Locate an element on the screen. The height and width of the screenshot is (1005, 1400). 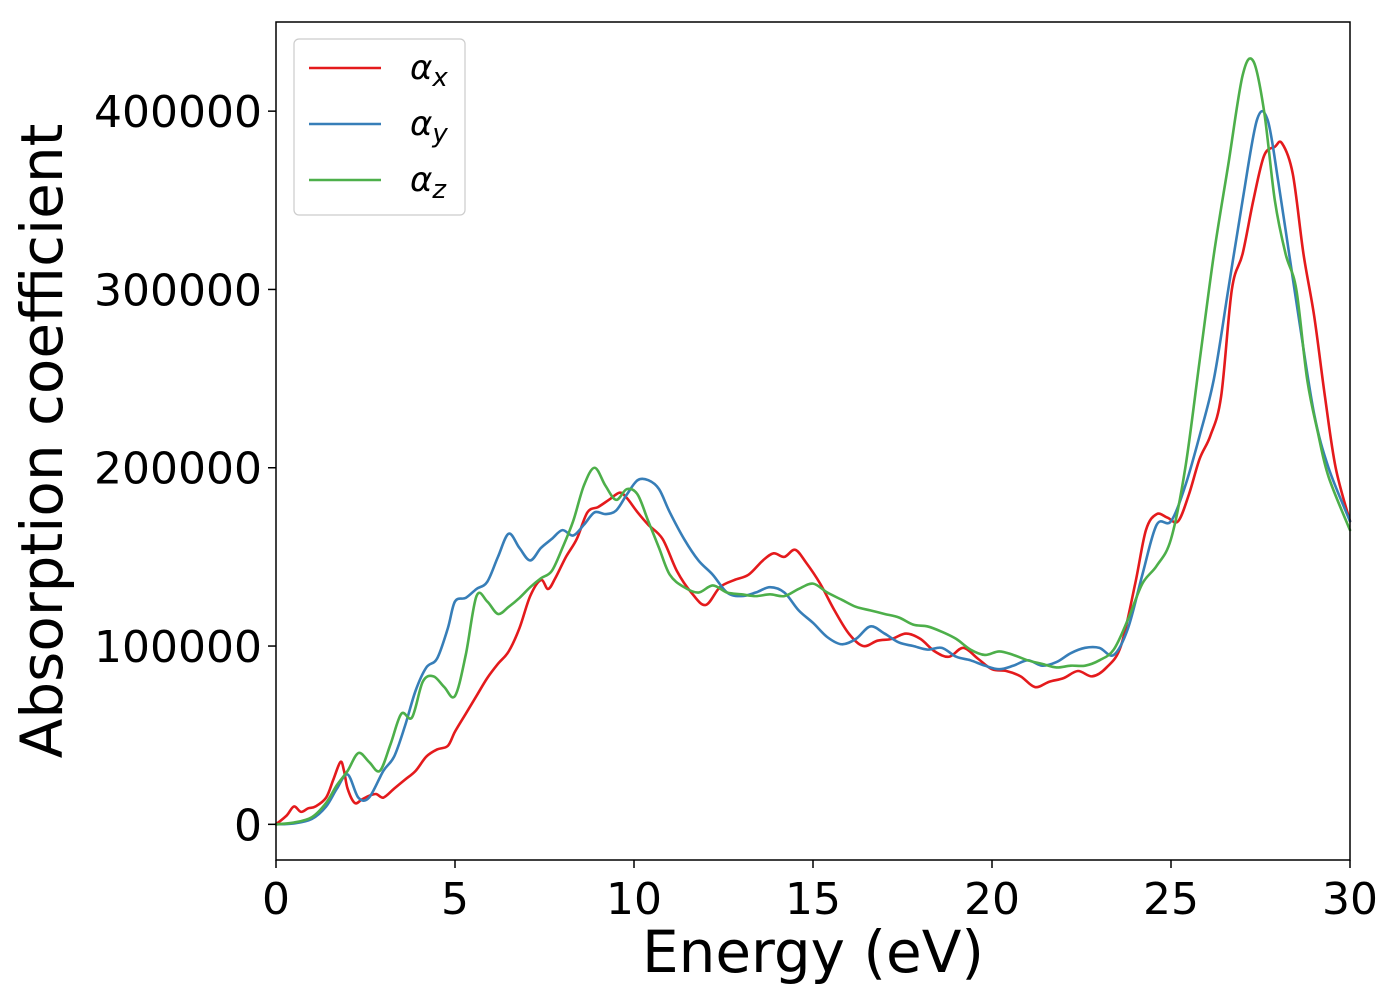
x-tick-label: 5 is located at coordinates (455, 899).